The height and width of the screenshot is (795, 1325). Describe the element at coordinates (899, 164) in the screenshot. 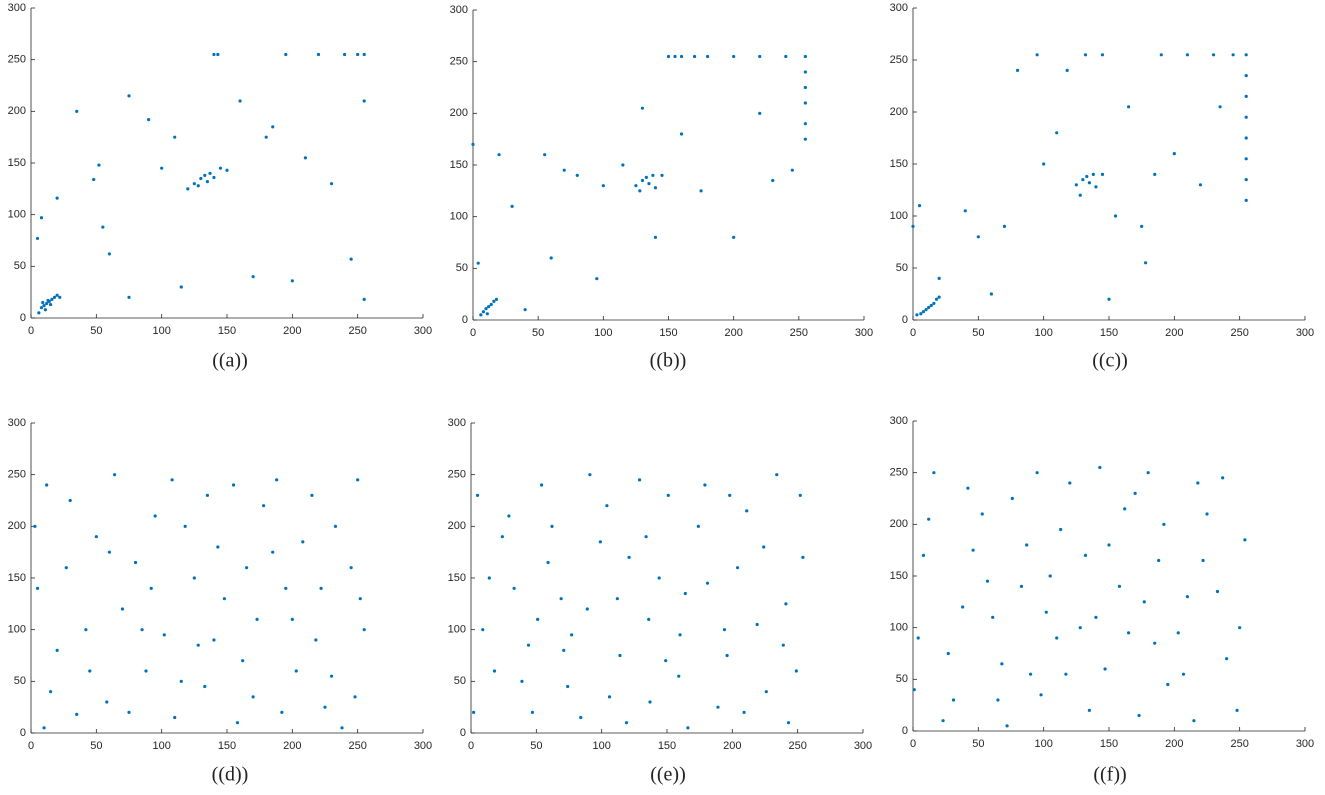

I see `y-tick-label: 150` at that location.